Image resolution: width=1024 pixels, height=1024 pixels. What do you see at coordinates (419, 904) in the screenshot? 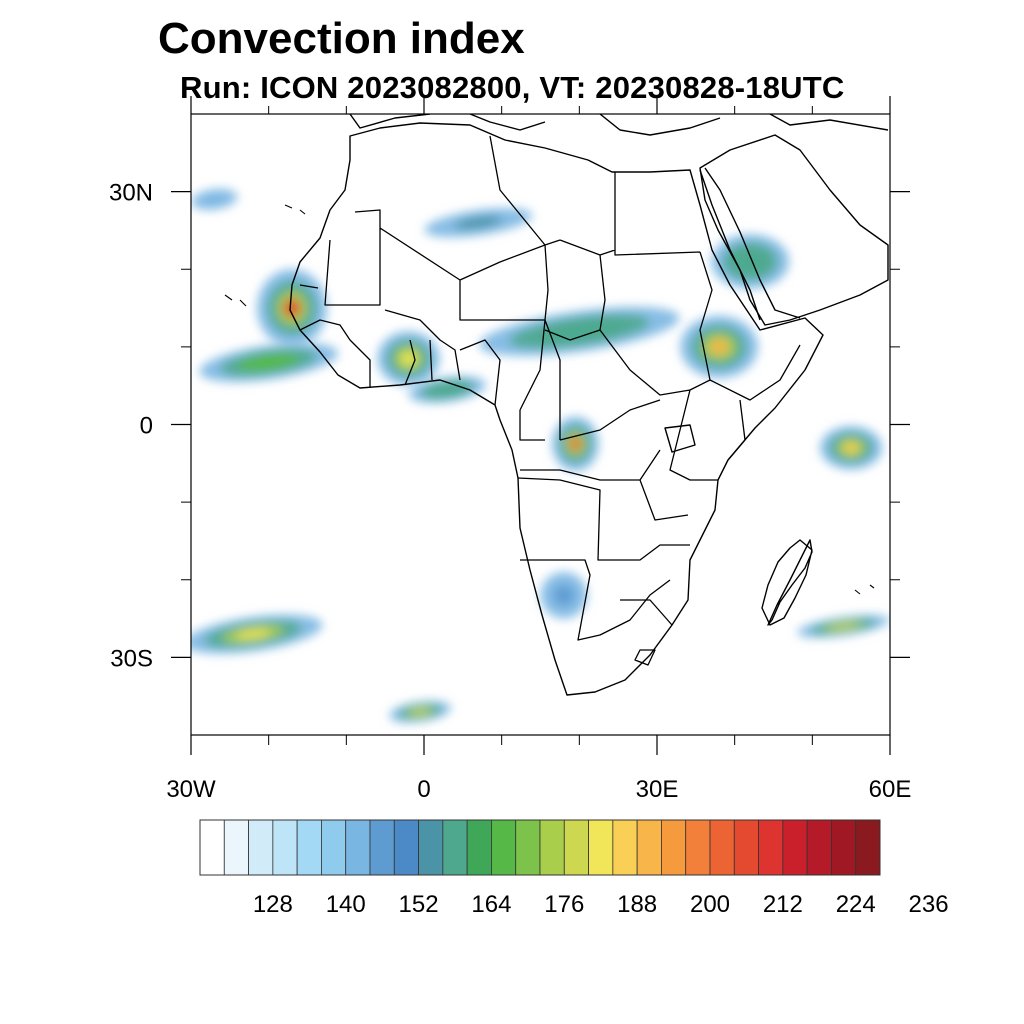
I see `colorbar-label: 152` at bounding box center [419, 904].